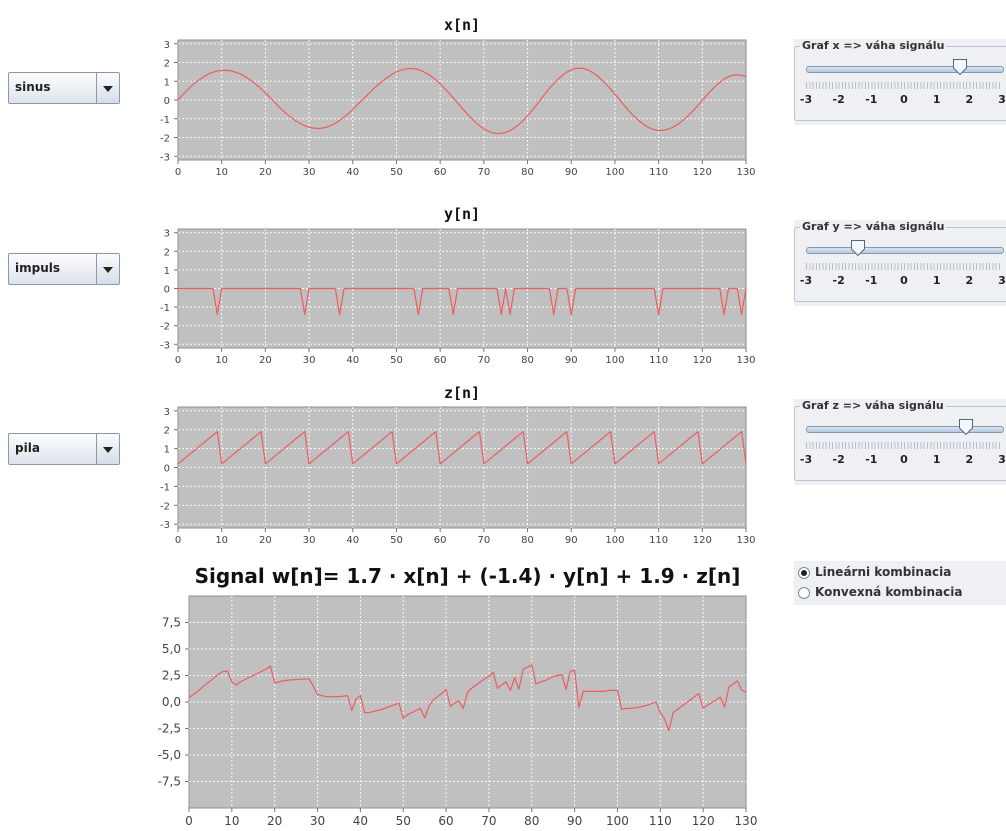 Image resolution: width=1006 pixels, height=831 pixels. I want to click on weight-panel-x: Graf x => váha signálu -3 -2 -1 0 1 2 3, so click(900, 82).